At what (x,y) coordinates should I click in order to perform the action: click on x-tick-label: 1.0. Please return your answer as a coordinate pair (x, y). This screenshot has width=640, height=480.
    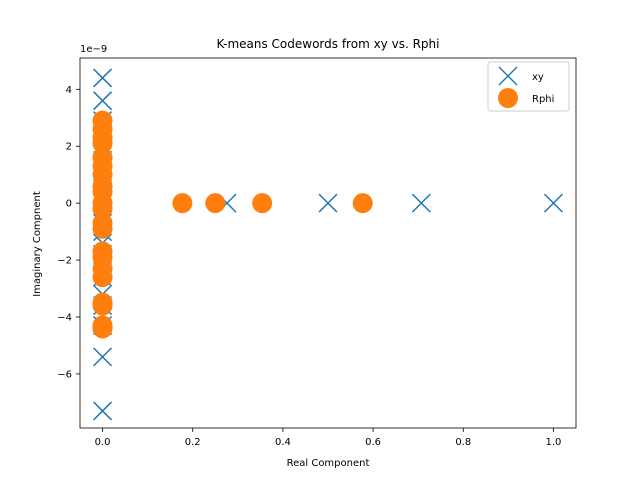
    Looking at the image, I should click on (554, 442).